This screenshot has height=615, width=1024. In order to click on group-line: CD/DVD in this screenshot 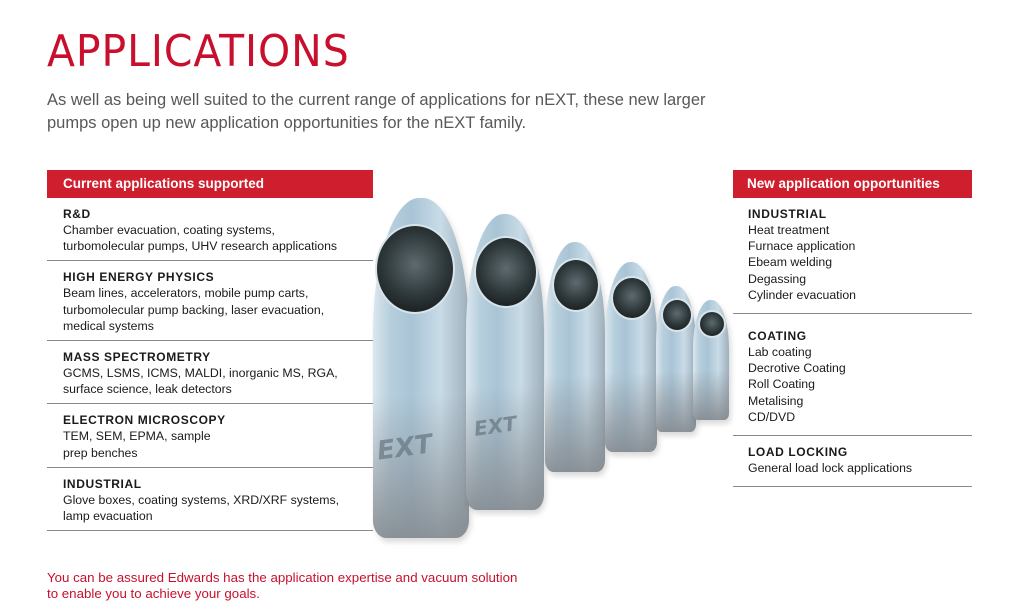, I will do `click(772, 416)`.